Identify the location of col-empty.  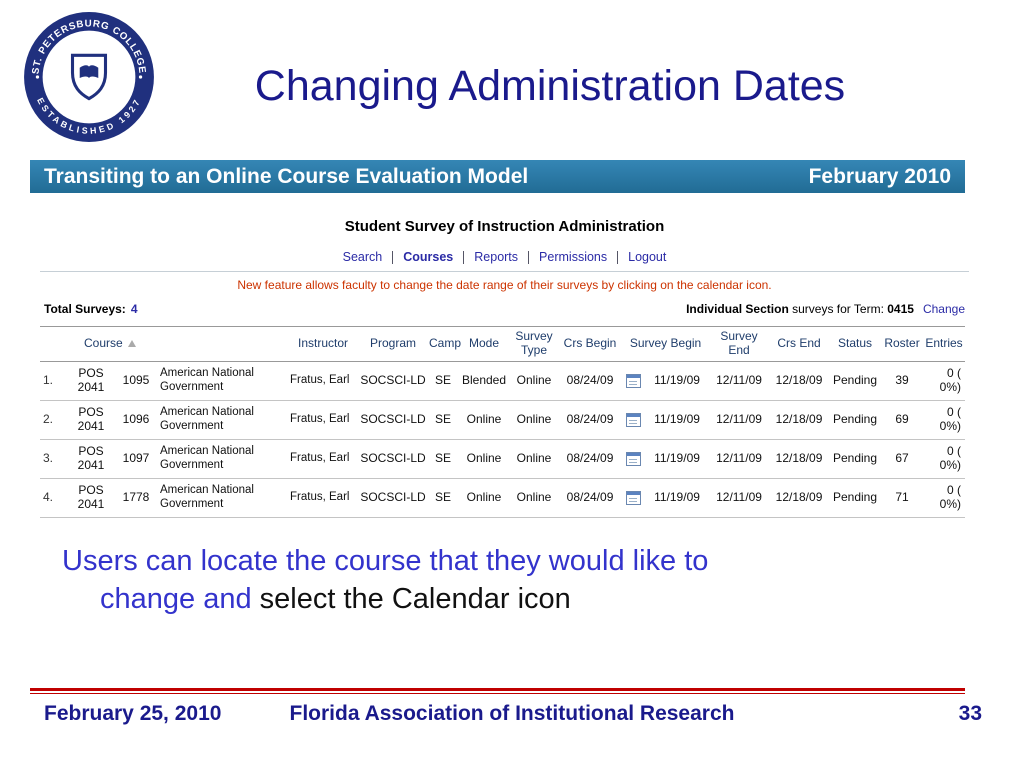
(54, 344).